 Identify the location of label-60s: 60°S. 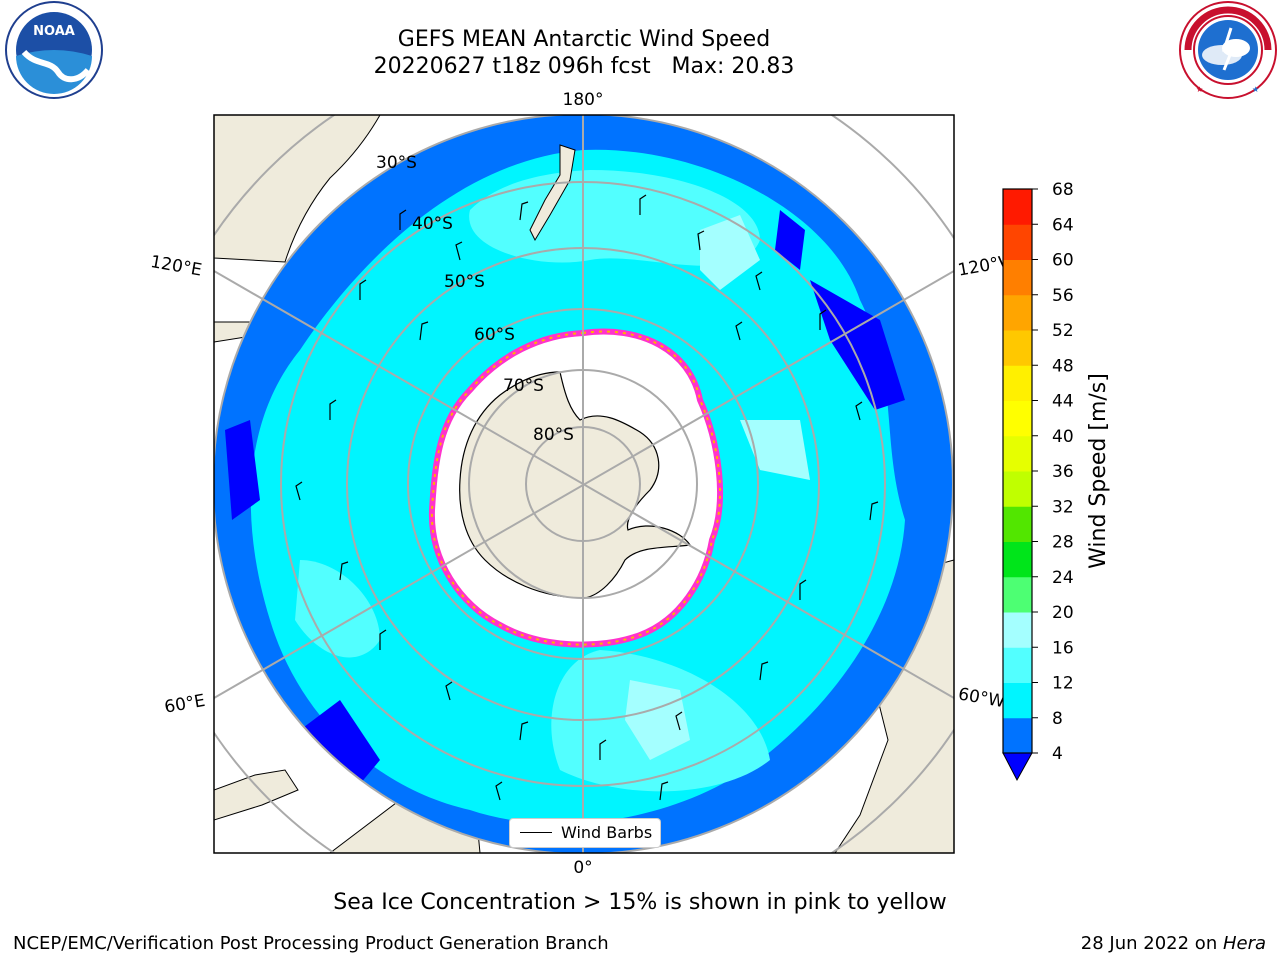
(494, 335).